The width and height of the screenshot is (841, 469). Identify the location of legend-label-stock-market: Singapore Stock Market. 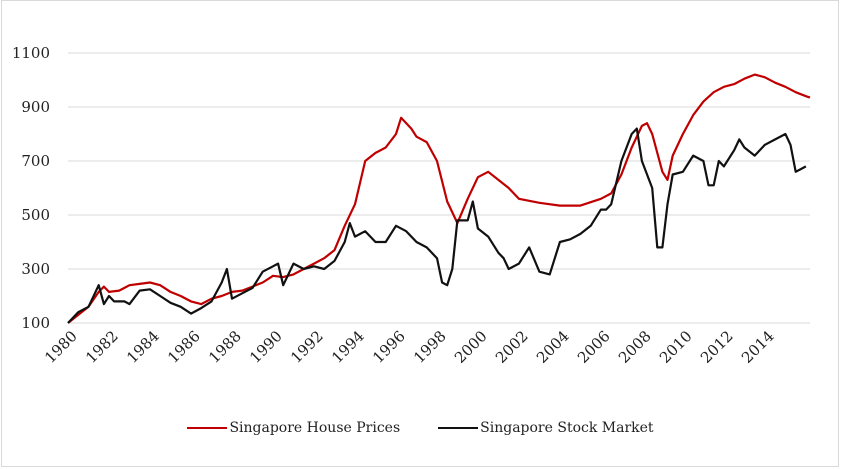
(567, 428).